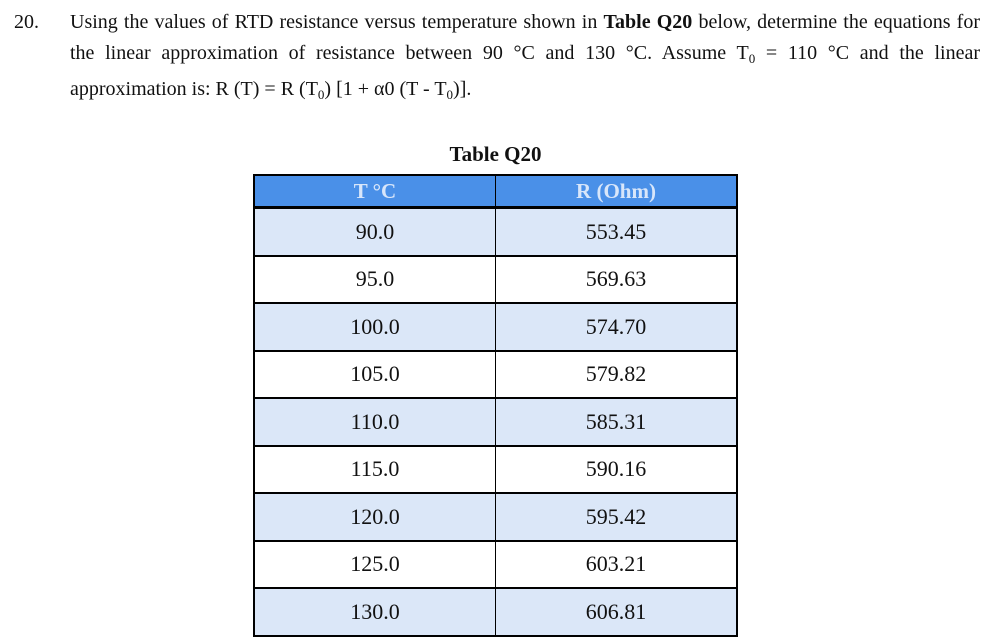 Image resolution: width=985 pixels, height=637 pixels. Describe the element at coordinates (616, 517) in the screenshot. I see `resistance-cell: 595.42` at that location.